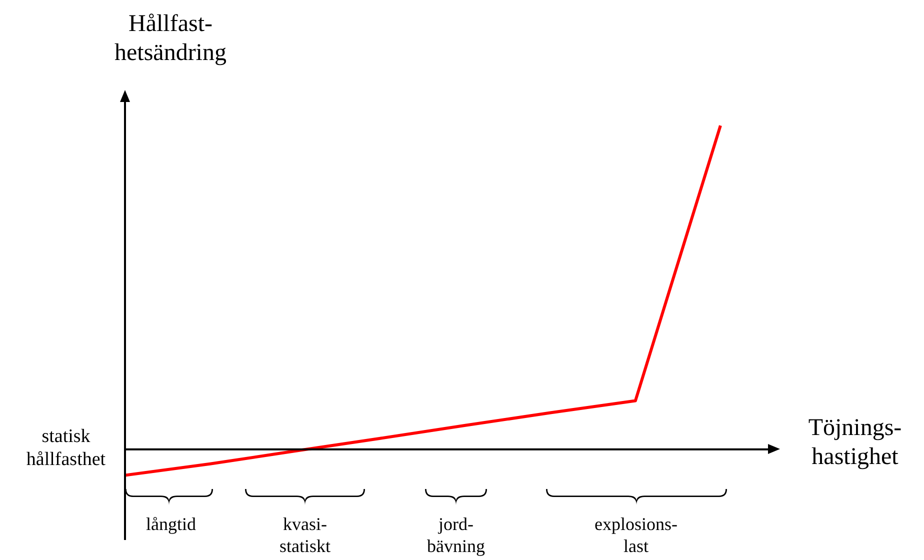 This screenshot has height=560, width=924. Describe the element at coordinates (171, 39) in the screenshot. I see `y-axis-title: Hållfast- hetsändring` at that location.